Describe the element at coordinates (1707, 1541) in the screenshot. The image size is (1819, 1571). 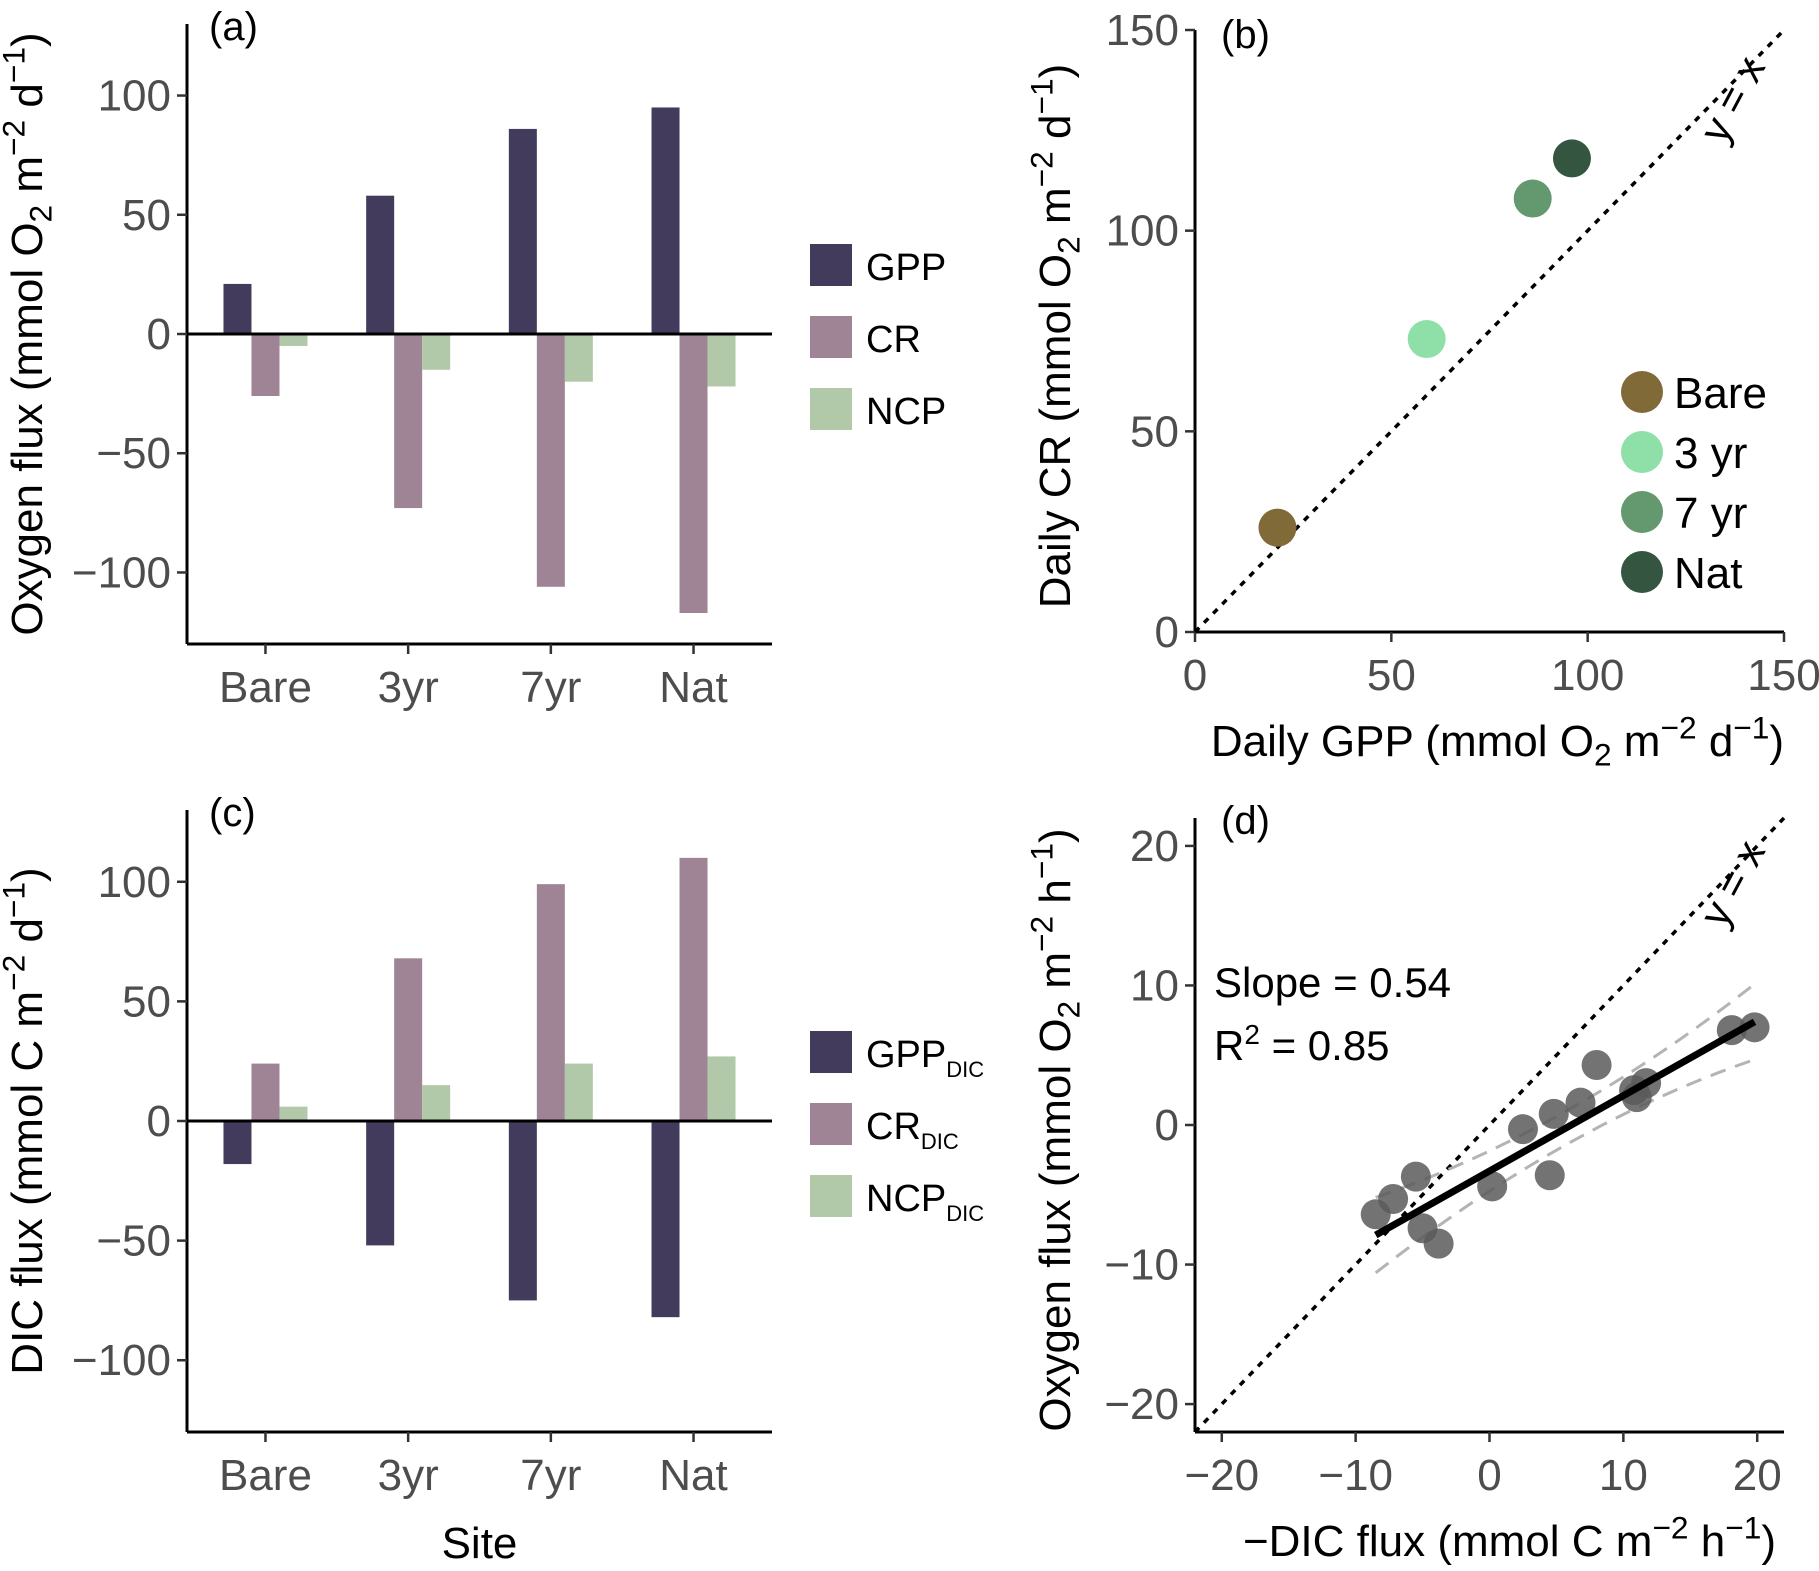
I see `label-unit-time: h` at that location.